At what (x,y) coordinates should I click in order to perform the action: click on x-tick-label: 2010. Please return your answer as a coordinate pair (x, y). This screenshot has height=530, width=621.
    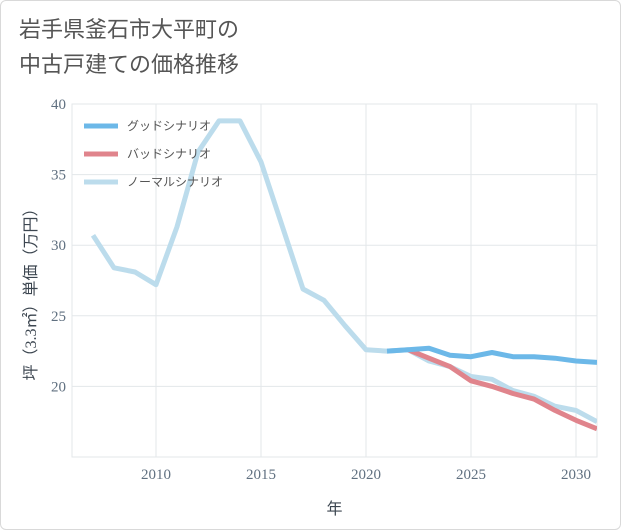
    Looking at the image, I should click on (156, 475).